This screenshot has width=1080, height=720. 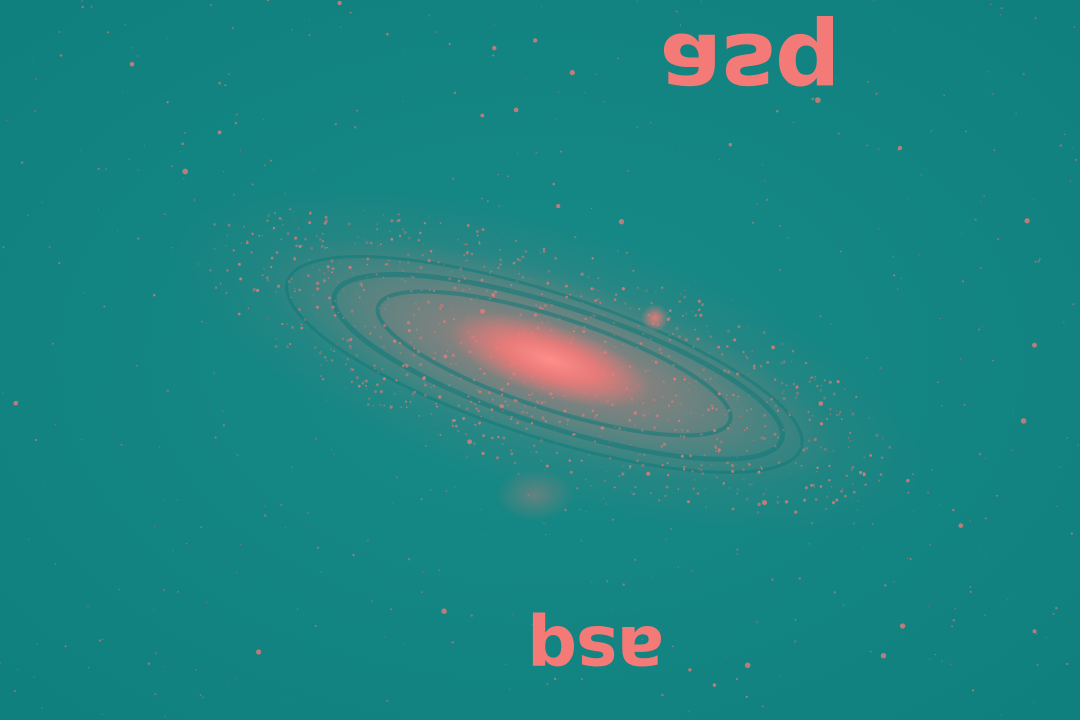 What do you see at coordinates (596, 651) in the screenshot?
I see `caption-bottom: asq` at bounding box center [596, 651].